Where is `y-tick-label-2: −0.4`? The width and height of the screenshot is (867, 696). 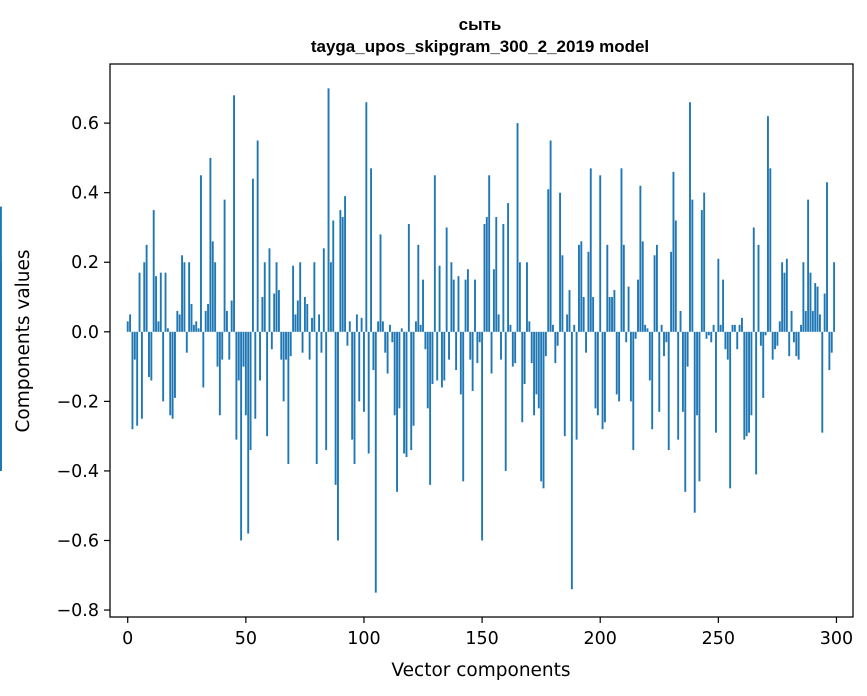
y-tick-label-2: −0.4 is located at coordinates (78, 472).